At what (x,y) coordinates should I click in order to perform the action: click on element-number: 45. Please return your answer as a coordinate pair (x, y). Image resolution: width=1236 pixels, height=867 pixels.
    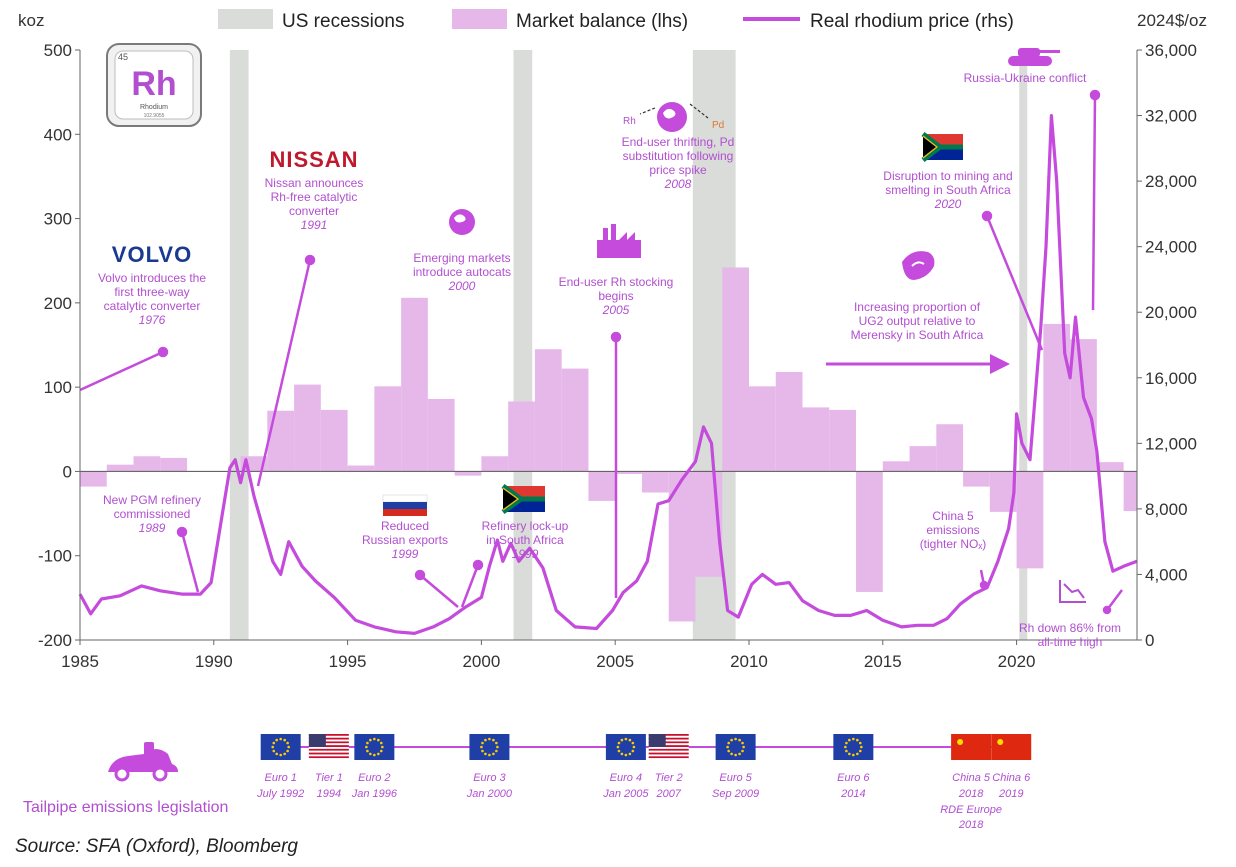
    Looking at the image, I should click on (123, 57).